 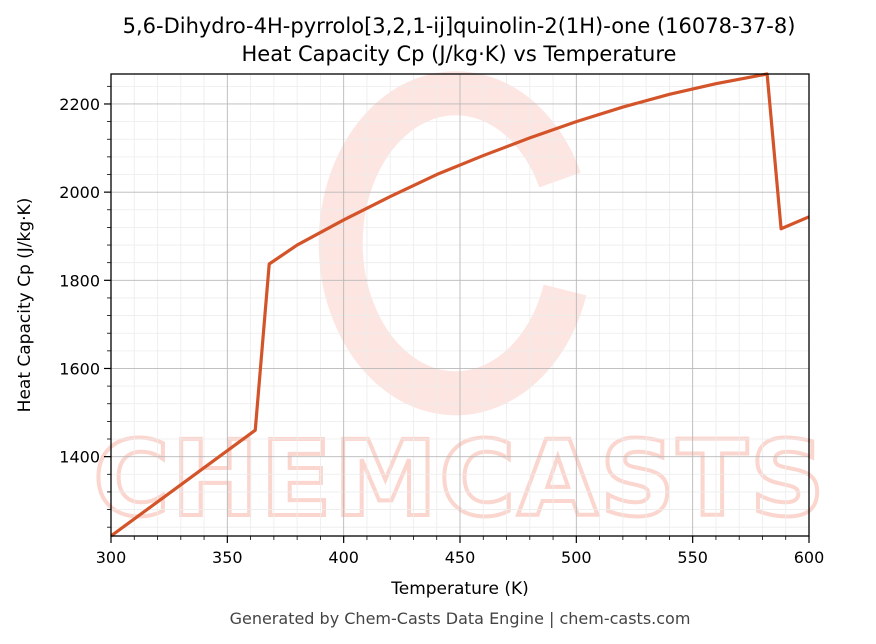 What do you see at coordinates (459, 589) in the screenshot?
I see `x-axis-label: Temperature (K)` at bounding box center [459, 589].